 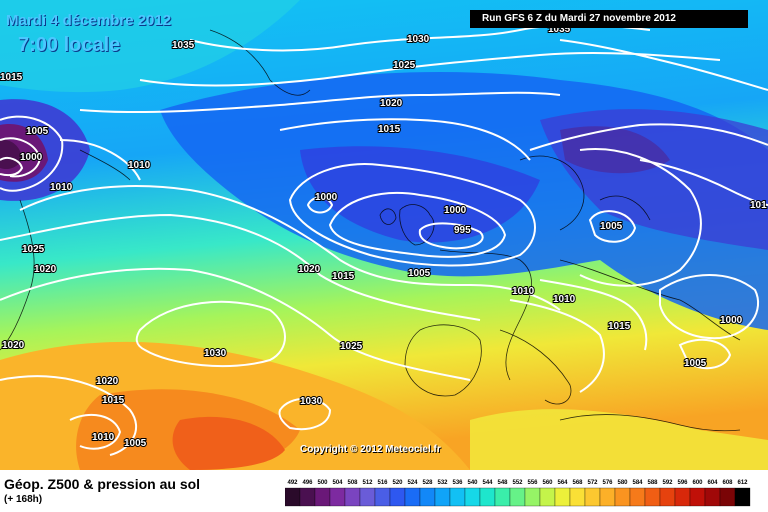 What do you see at coordinates (370, 449) in the screenshot?
I see `copyright-text: Copyright © 2012 Meteociel.fr` at bounding box center [370, 449].